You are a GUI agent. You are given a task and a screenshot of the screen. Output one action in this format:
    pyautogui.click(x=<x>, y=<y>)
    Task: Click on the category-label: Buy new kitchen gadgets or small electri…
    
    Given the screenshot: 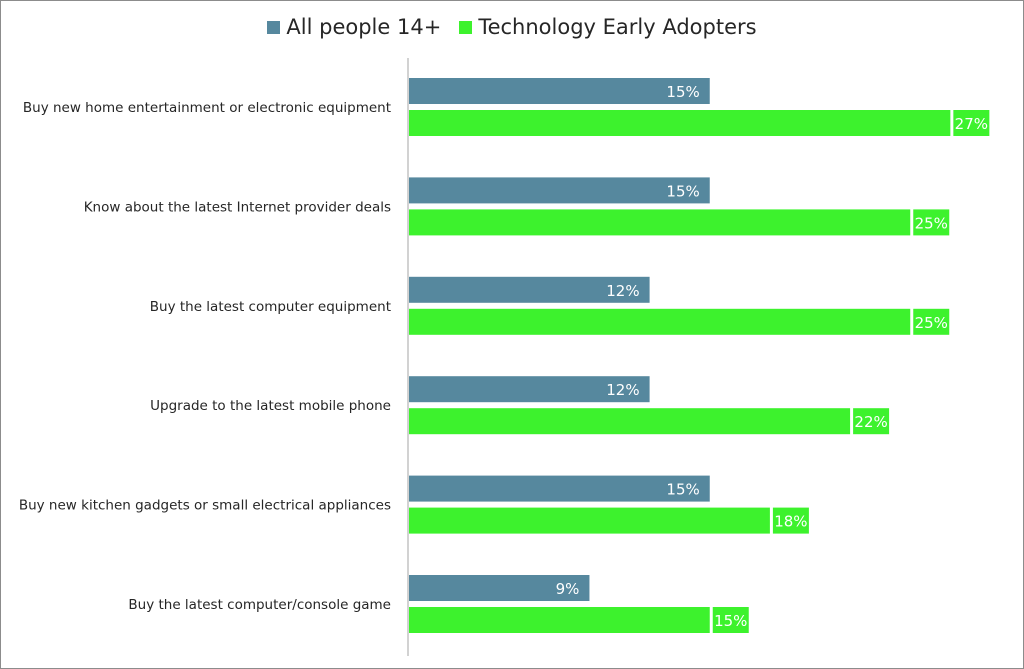 What is the action you would take?
    pyautogui.click(x=205, y=506)
    